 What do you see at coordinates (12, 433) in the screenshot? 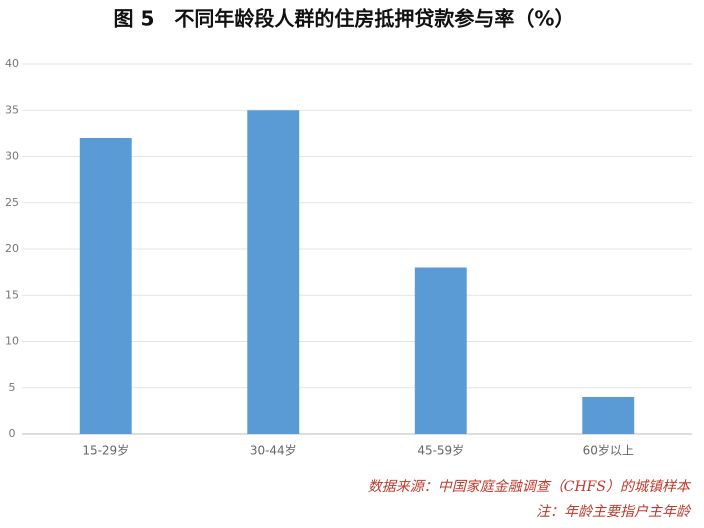
I see `y-tick-label: 0` at bounding box center [12, 433].